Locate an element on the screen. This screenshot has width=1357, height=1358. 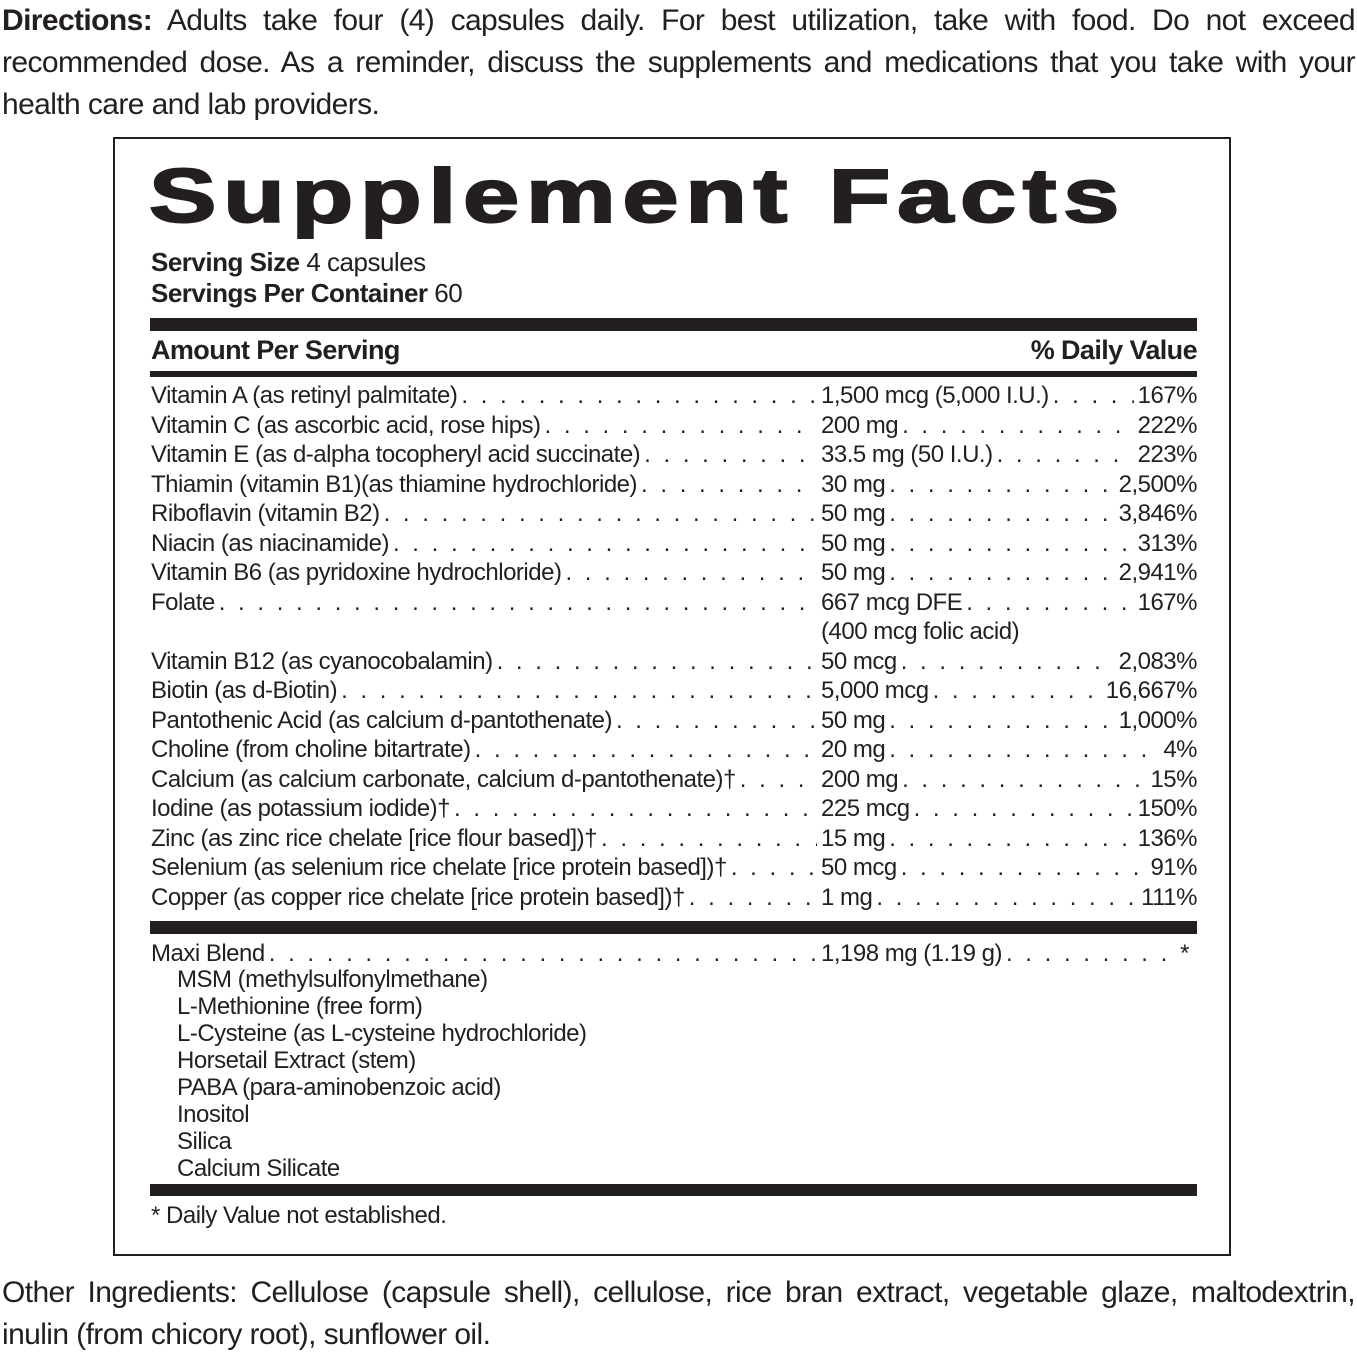
footnote: * Daily Value not established. is located at coordinates (299, 1215).